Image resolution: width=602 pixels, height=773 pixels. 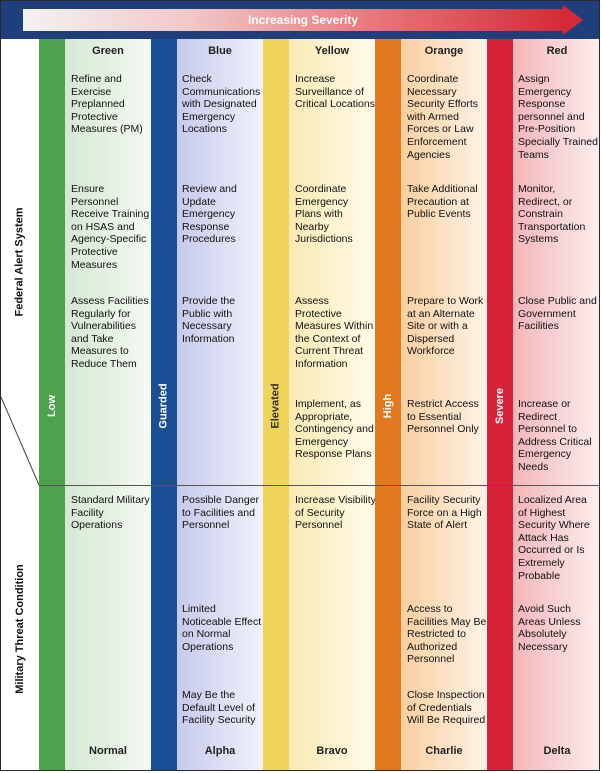 I want to click on level-strip-severe: Severe, so click(x=500, y=404).